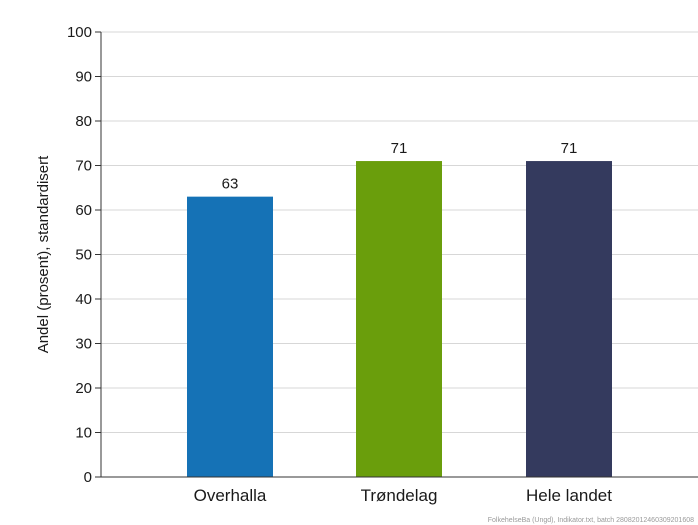 The image size is (698, 525). I want to click on y-axis-title: Andel (prosent), standardisert, so click(43, 254).